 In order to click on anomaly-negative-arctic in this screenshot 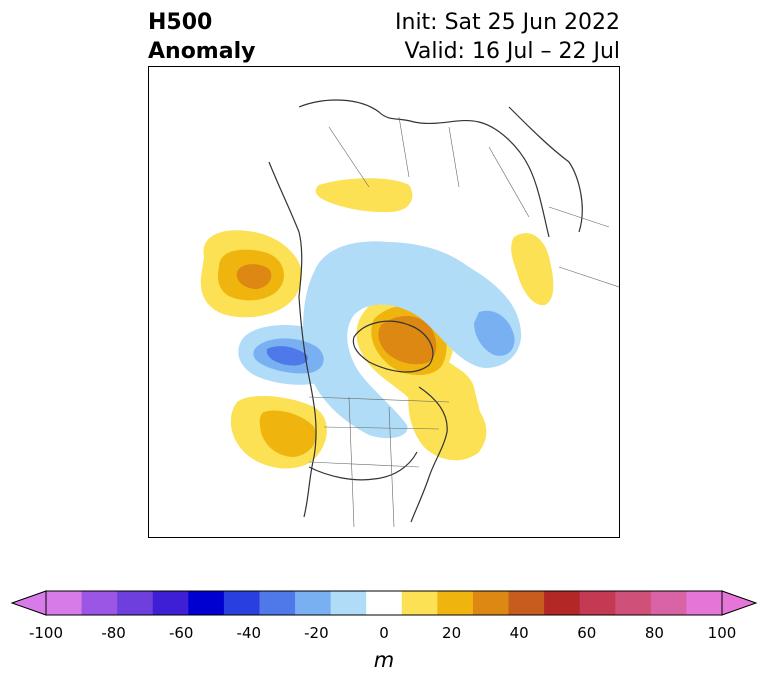, I will do `click(412, 340)`.